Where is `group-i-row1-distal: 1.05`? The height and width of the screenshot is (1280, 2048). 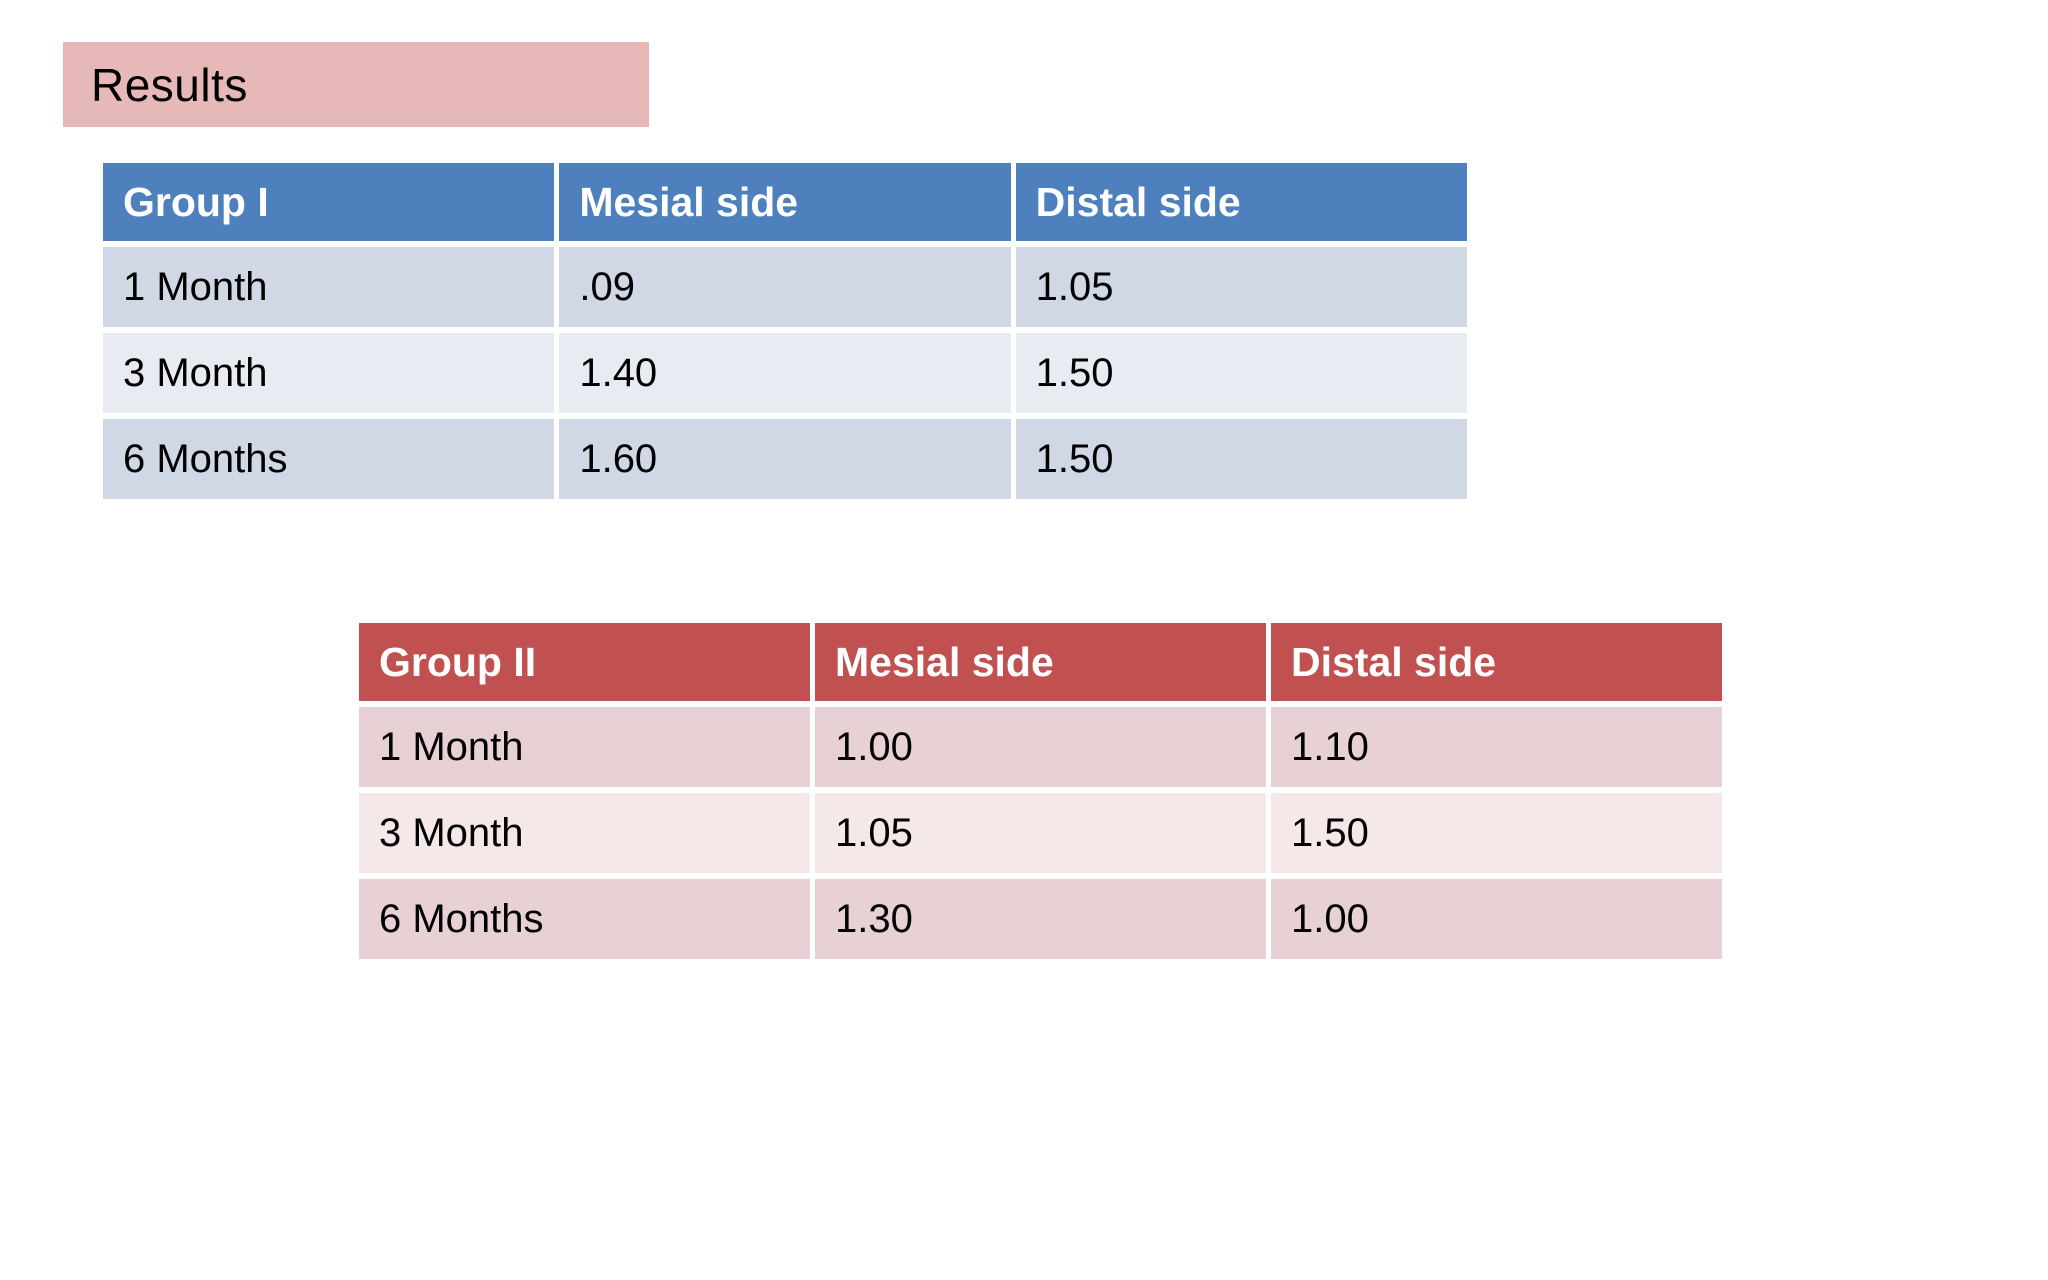 group-i-row1-distal: 1.05 is located at coordinates (1241, 287).